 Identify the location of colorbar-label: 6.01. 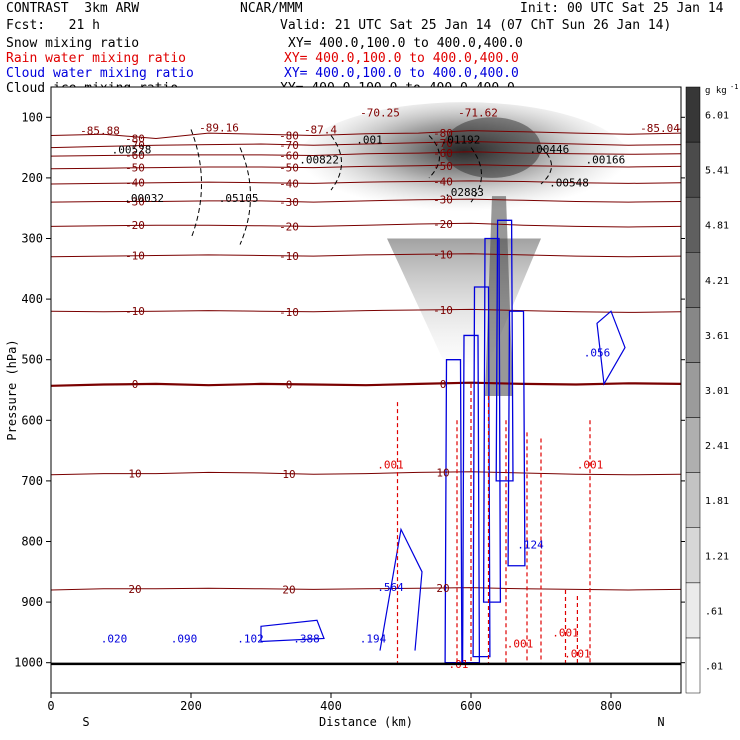
(717, 116).